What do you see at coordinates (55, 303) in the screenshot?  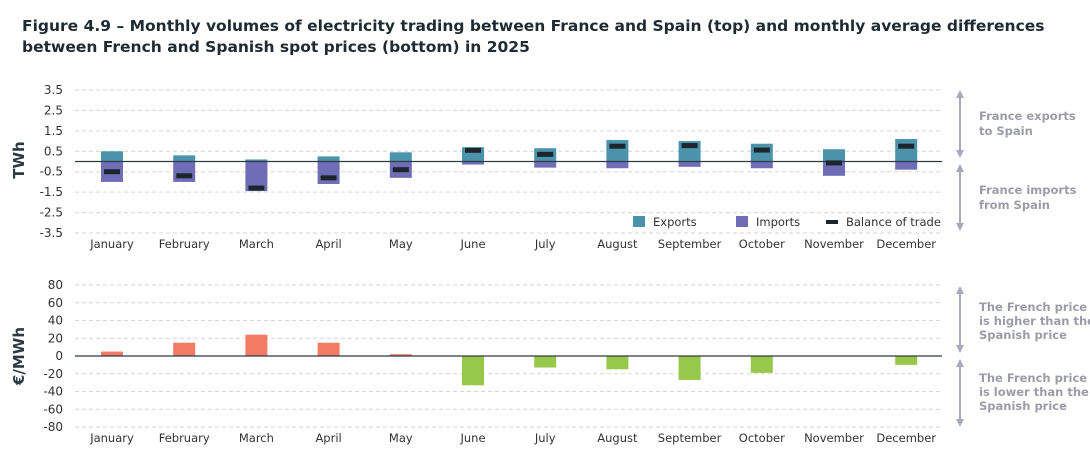 I see `y-tick-label: 60` at bounding box center [55, 303].